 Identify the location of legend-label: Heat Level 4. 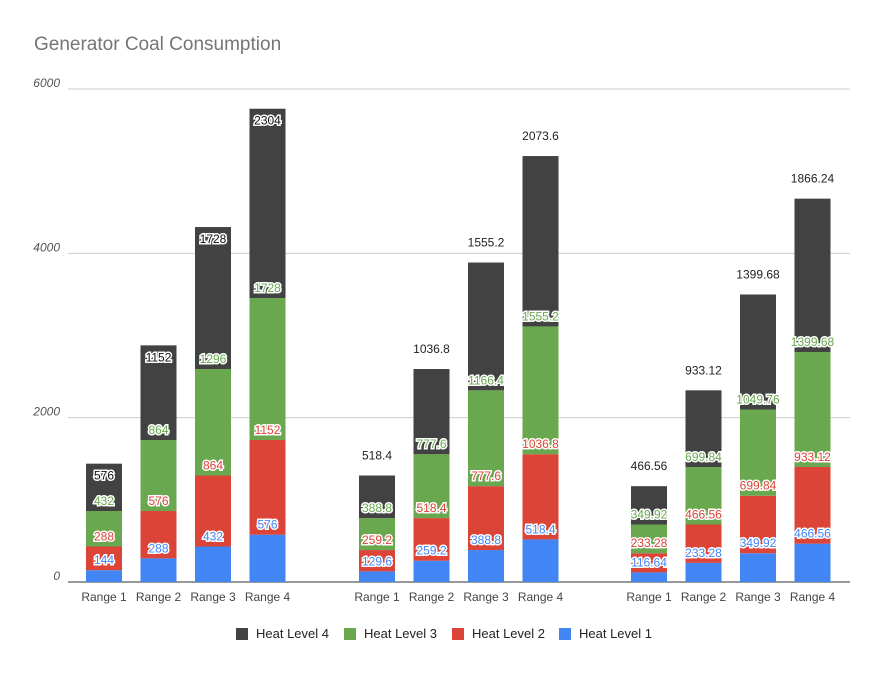
(292, 633).